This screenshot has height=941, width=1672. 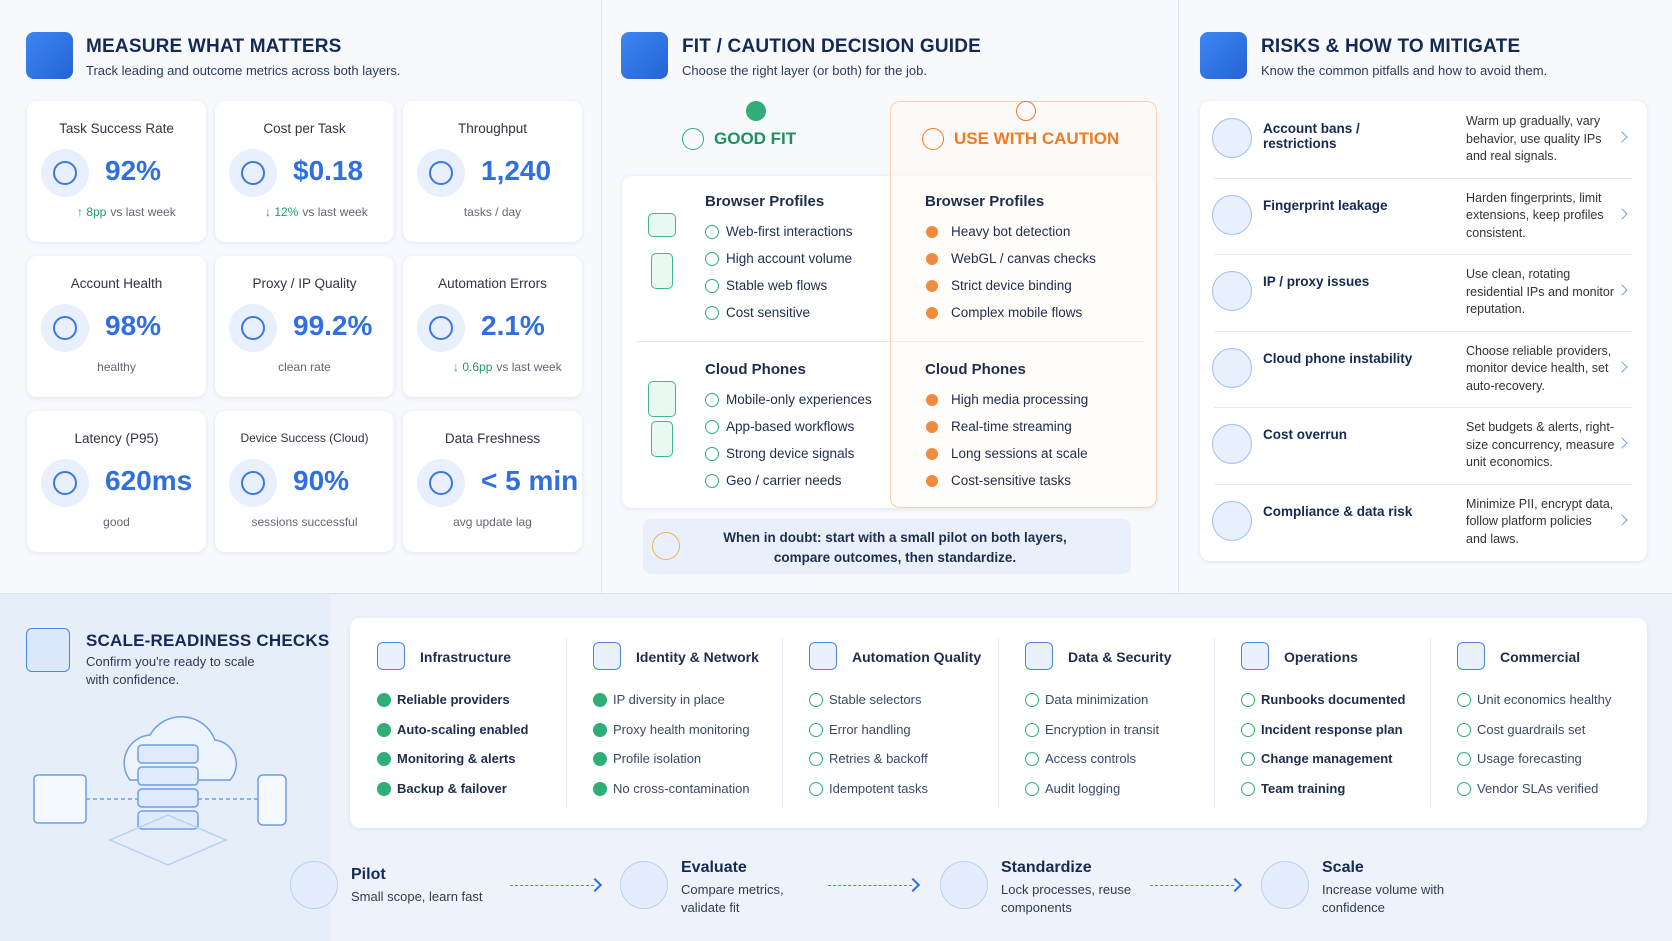 I want to click on metric-card: Proxy / IP Quality 99.2% clean rate, so click(x=304, y=326).